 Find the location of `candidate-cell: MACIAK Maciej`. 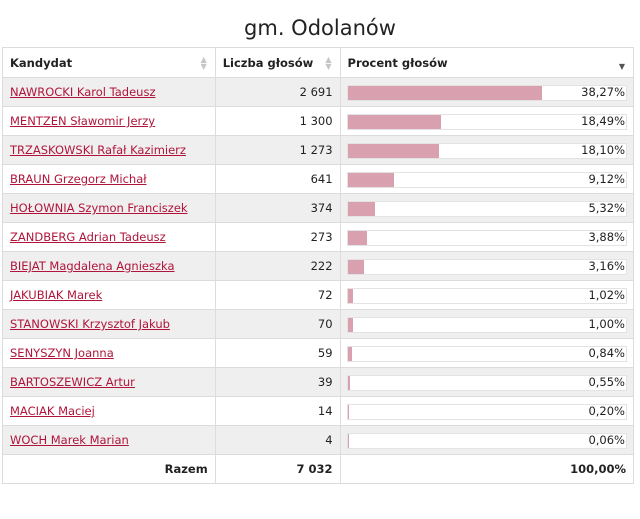

candidate-cell: MACIAK Maciej is located at coordinates (109, 411).